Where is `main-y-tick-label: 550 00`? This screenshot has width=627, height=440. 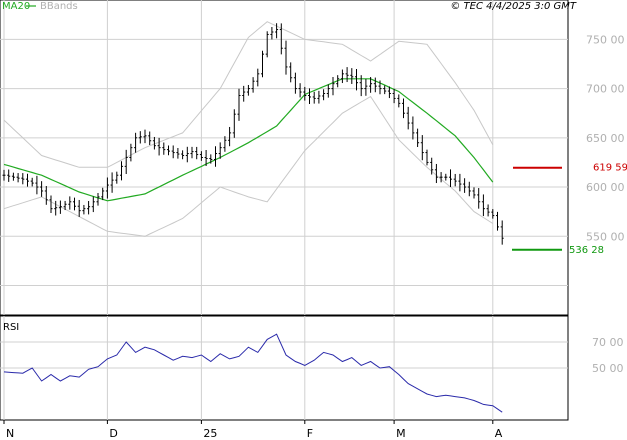
main-y-tick-label: 550 00 is located at coordinates (605, 236).